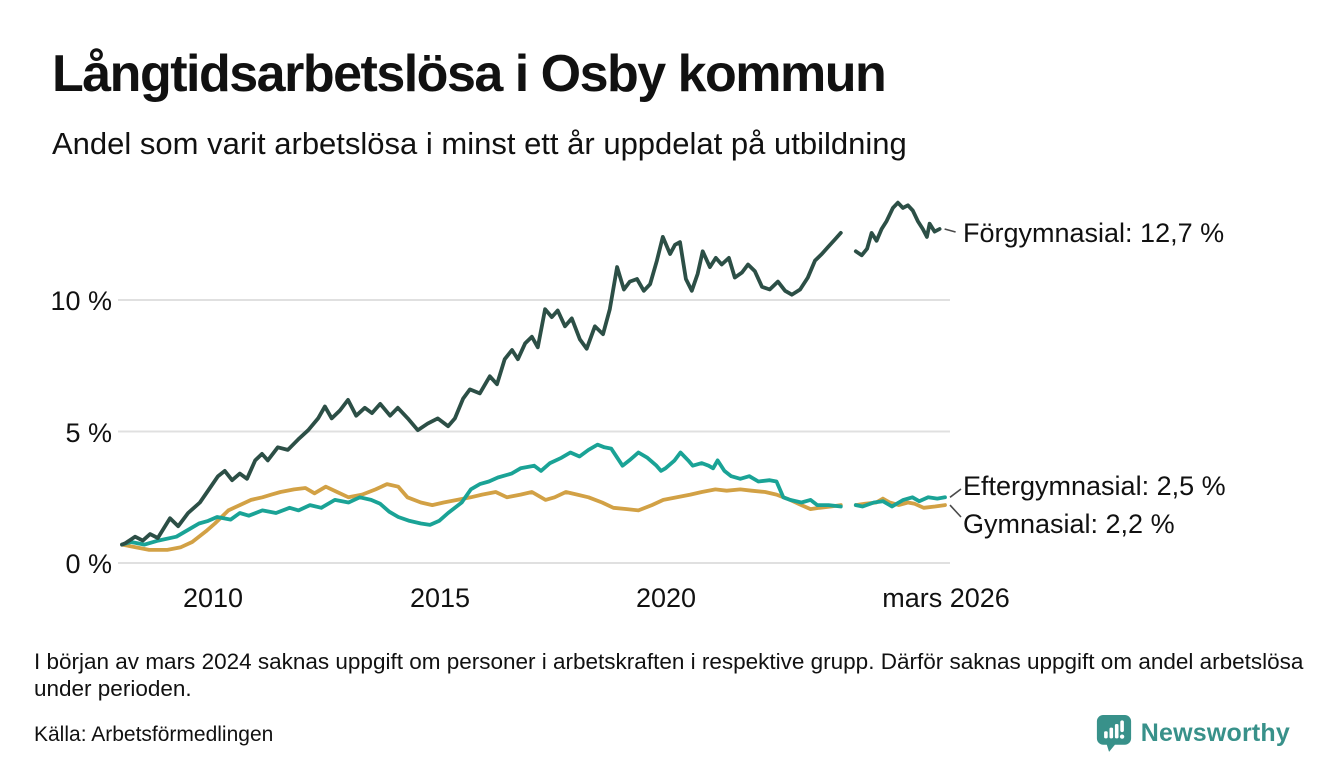 Image resolution: width=1340 pixels, height=780 pixels. Describe the element at coordinates (1215, 732) in the screenshot. I see `newsworthy-logo-text: Newsworthy` at that location.